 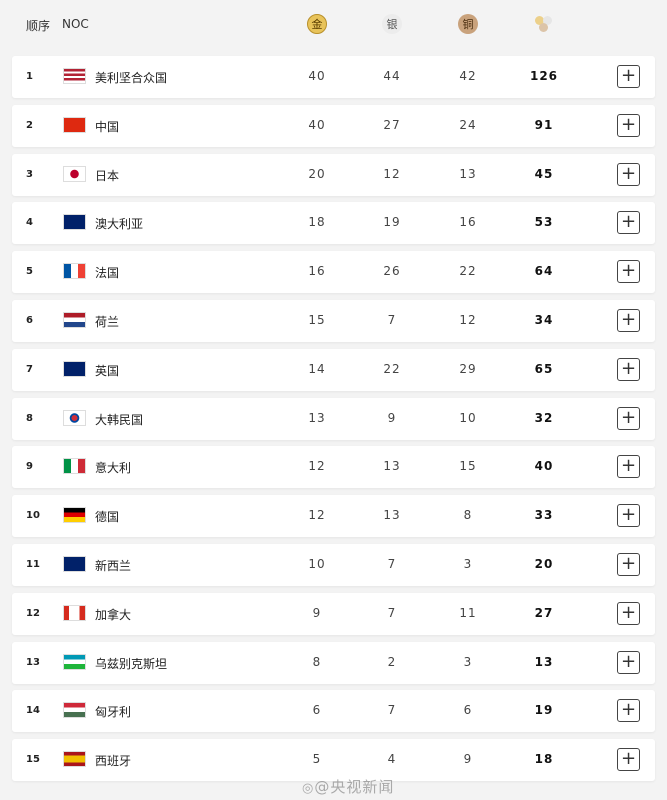 What do you see at coordinates (107, 517) in the screenshot?
I see `country-name: 德国` at bounding box center [107, 517].